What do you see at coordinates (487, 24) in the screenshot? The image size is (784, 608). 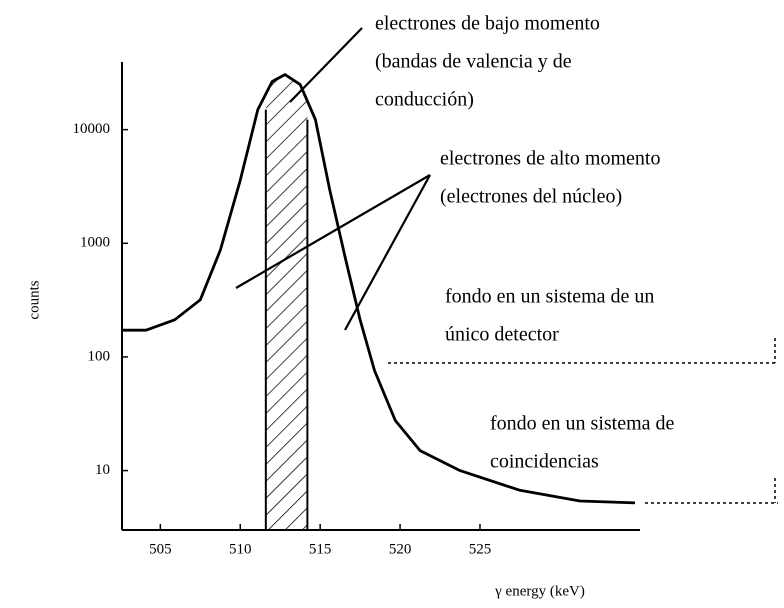 I see `annotation: electrones de bajo momento` at bounding box center [487, 24].